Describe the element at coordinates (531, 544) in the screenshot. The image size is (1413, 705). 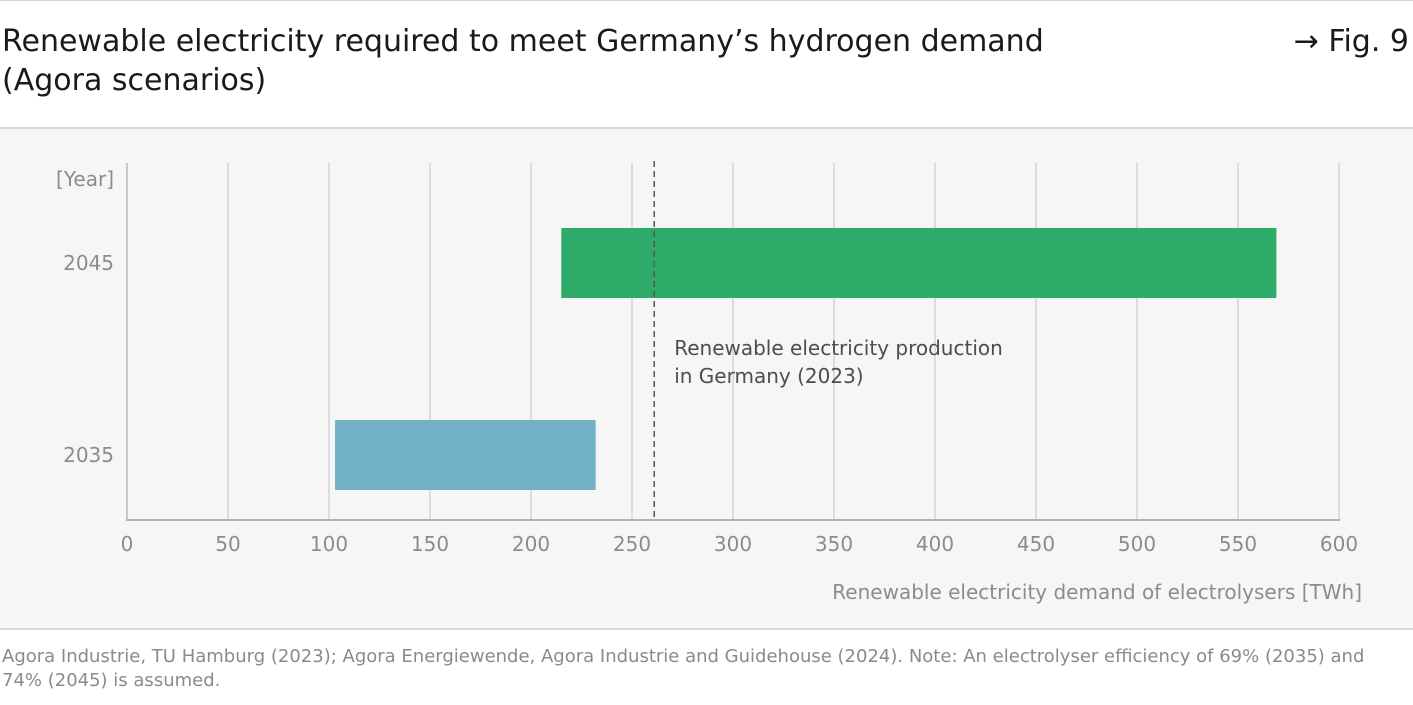
I see `x-tick-label: 200` at that location.